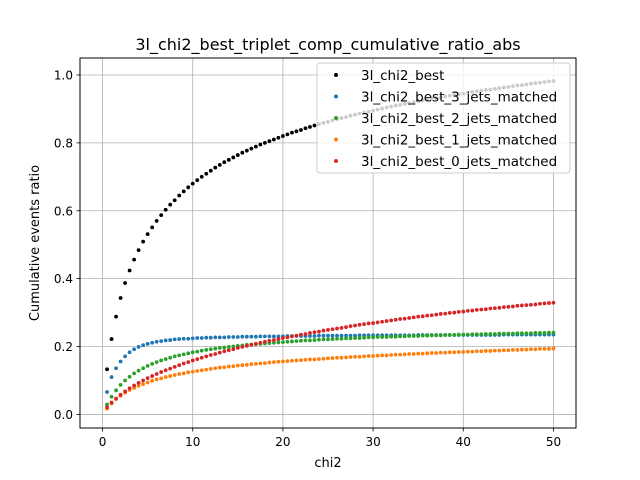 Image resolution: width=640 pixels, height=480 pixels. Describe the element at coordinates (63, 75) in the screenshot. I see `y-tick-label: 1.0` at that location.